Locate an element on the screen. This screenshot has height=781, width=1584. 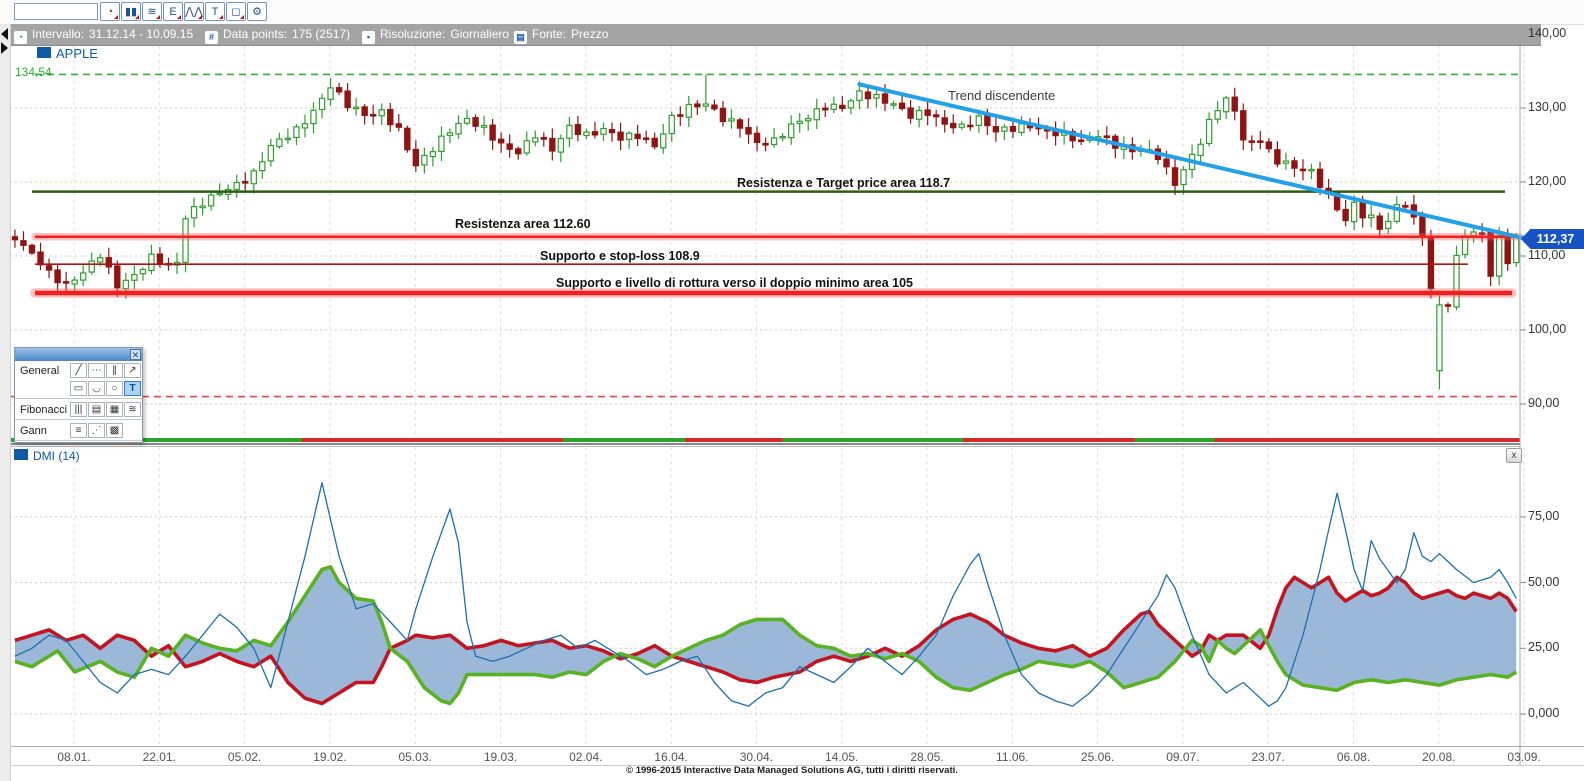
parallel-lines-tool-icon: ∥ is located at coordinates (114, 370).